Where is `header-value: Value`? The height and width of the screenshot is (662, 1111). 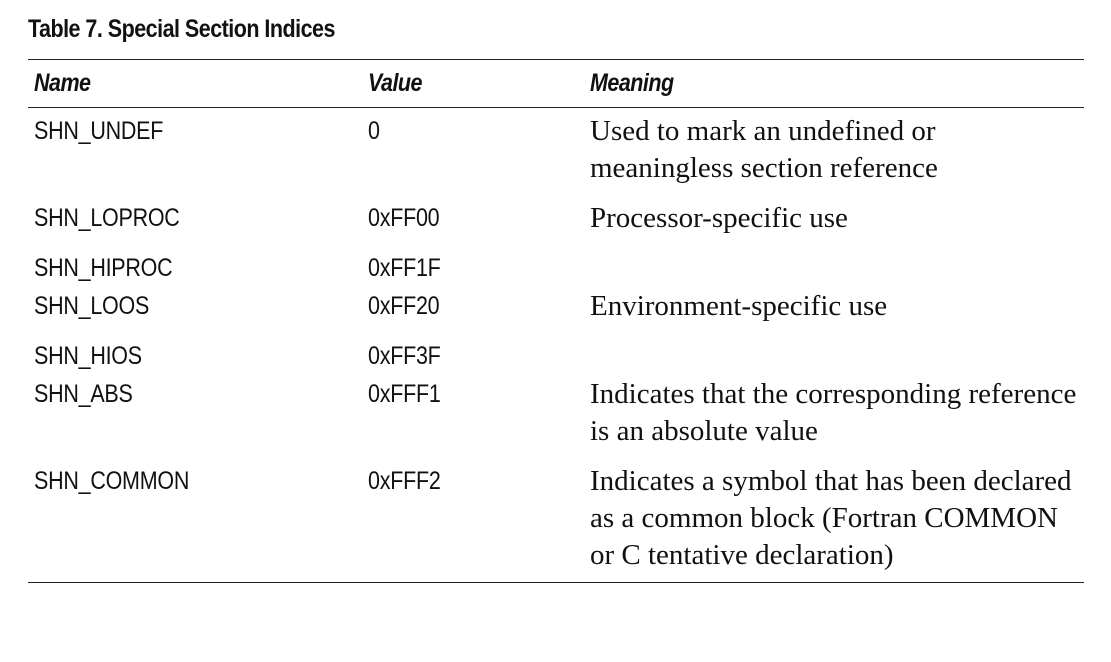 header-value: Value is located at coordinates (395, 83).